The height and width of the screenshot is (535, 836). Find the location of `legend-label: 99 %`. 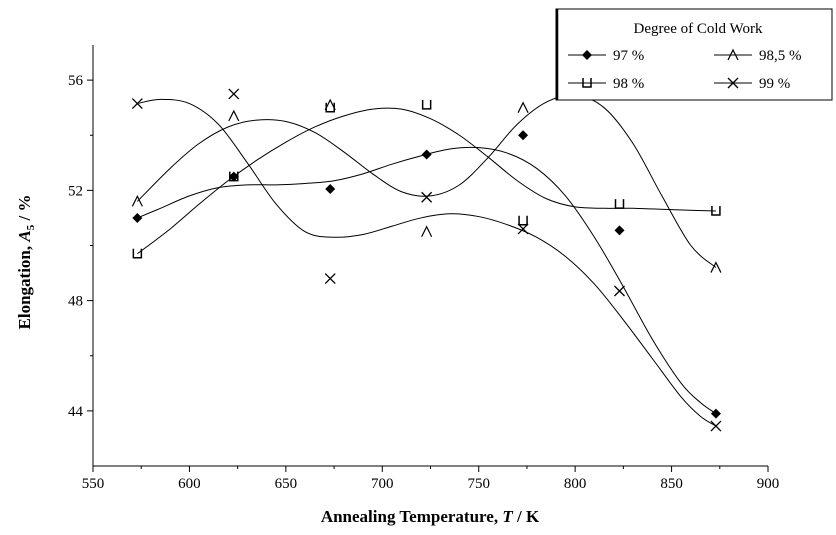

legend-label: 99 % is located at coordinates (774, 84).